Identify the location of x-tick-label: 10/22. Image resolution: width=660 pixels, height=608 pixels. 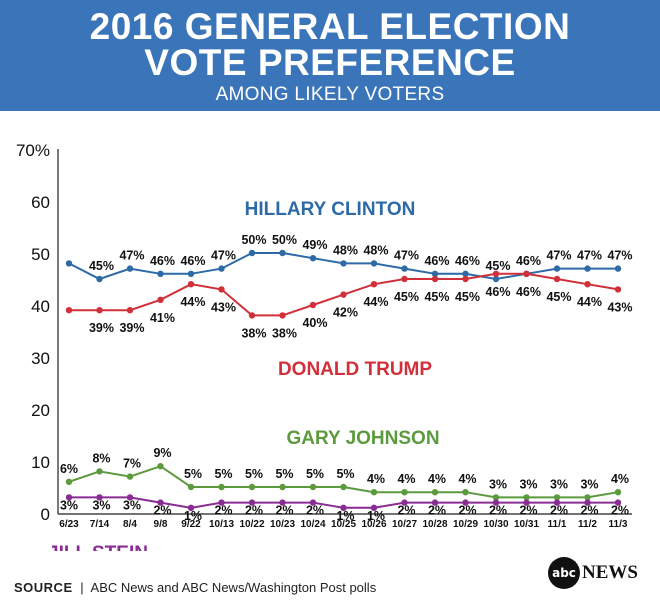
(251, 524).